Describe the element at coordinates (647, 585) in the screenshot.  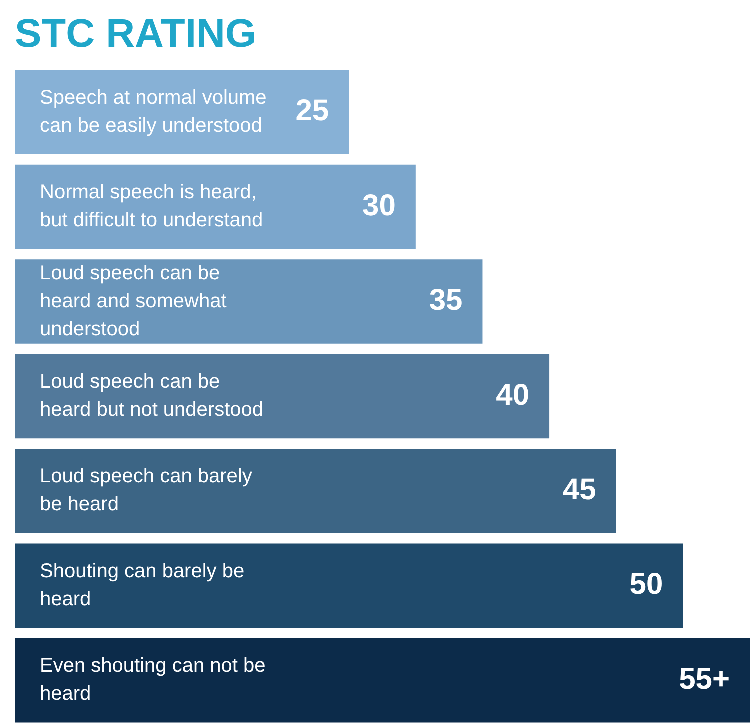
I see `data-label: 50` at that location.